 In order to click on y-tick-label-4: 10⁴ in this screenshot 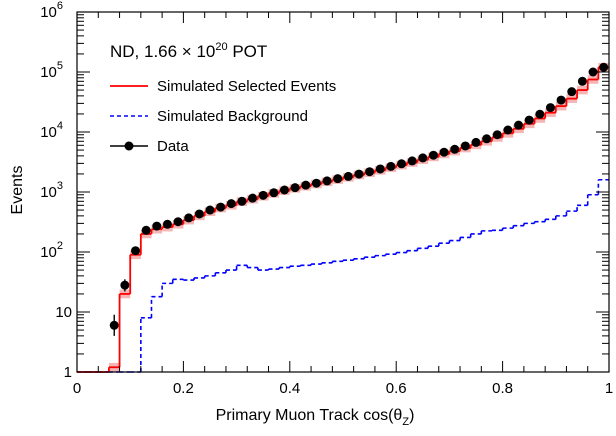, I will do `click(51, 130)`.